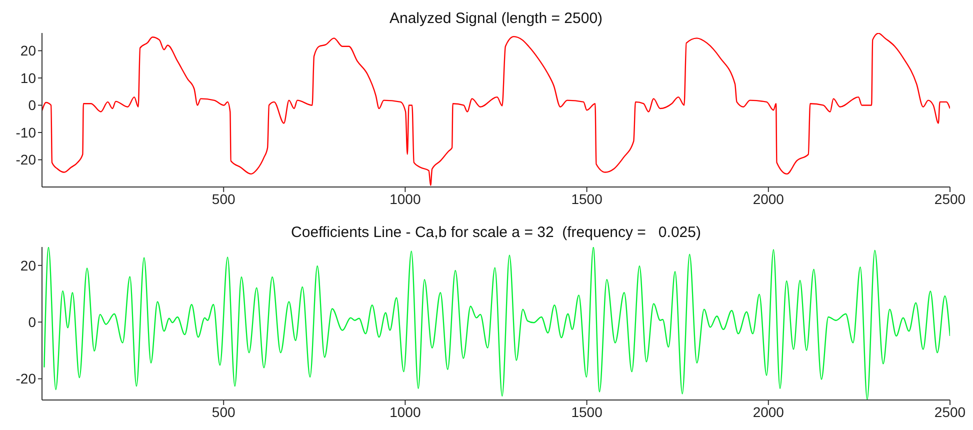  Describe the element at coordinates (496, 233) in the screenshot. I see `chart-title: Coefficients Line - Ca,b for scale a = 32 (frequency = 0.025)` at that location.